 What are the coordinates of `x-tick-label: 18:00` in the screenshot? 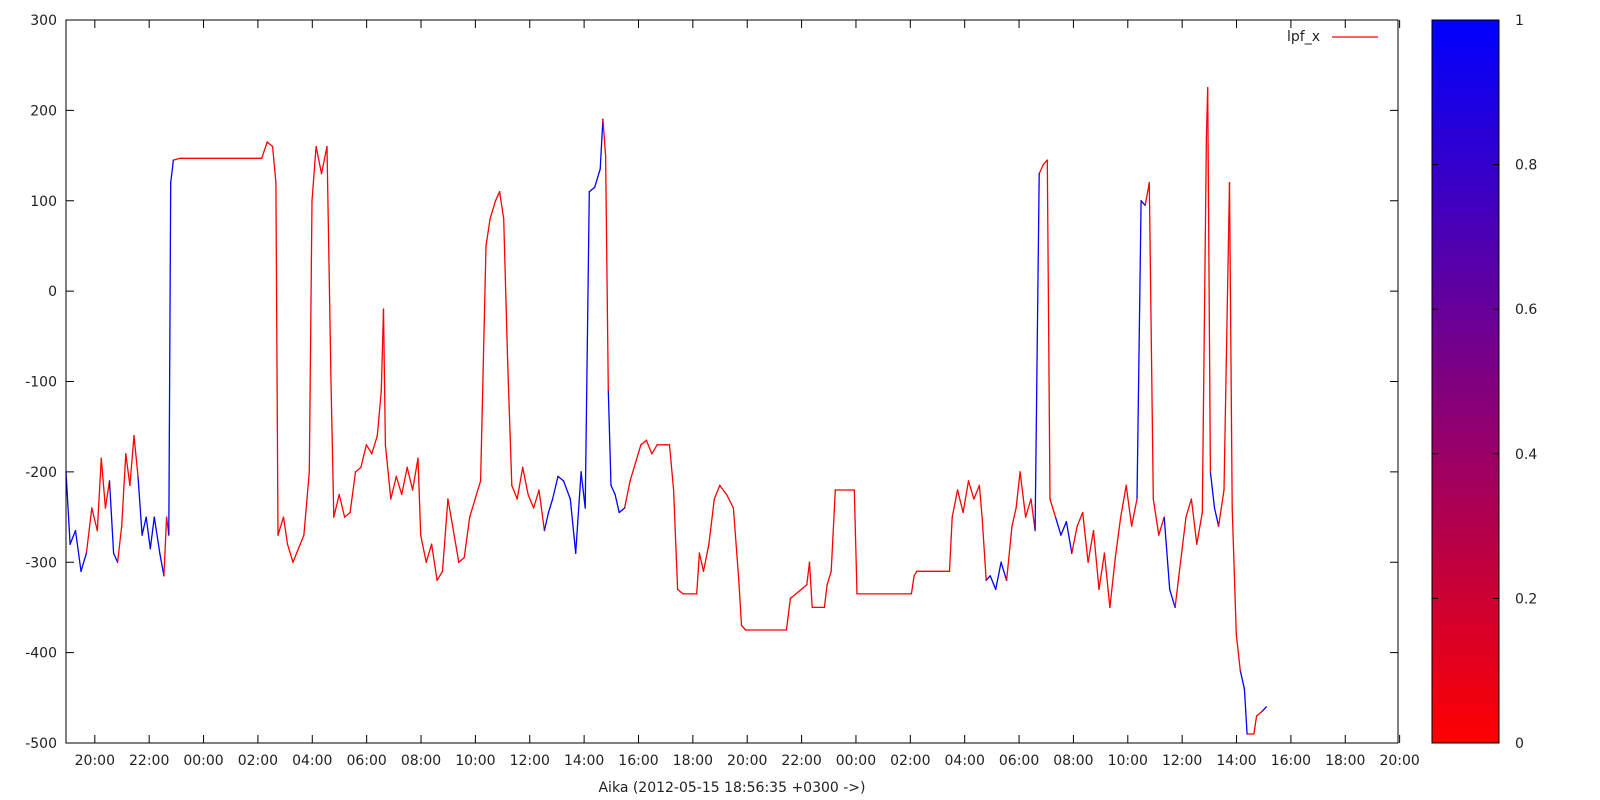 It's located at (1345, 761).